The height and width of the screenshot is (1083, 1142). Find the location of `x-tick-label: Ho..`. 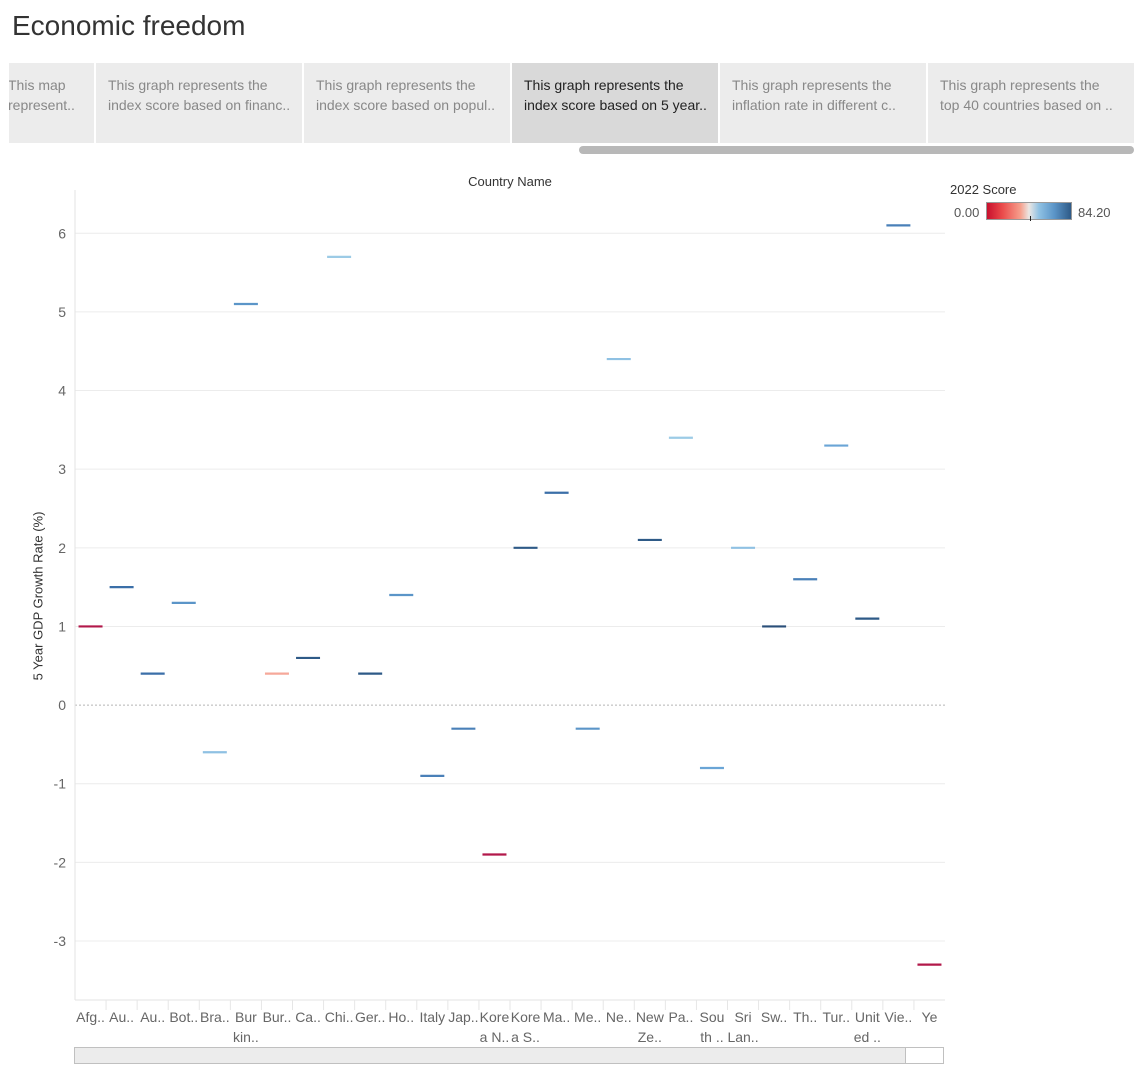

x-tick-label: Ho.. is located at coordinates (401, 1017).